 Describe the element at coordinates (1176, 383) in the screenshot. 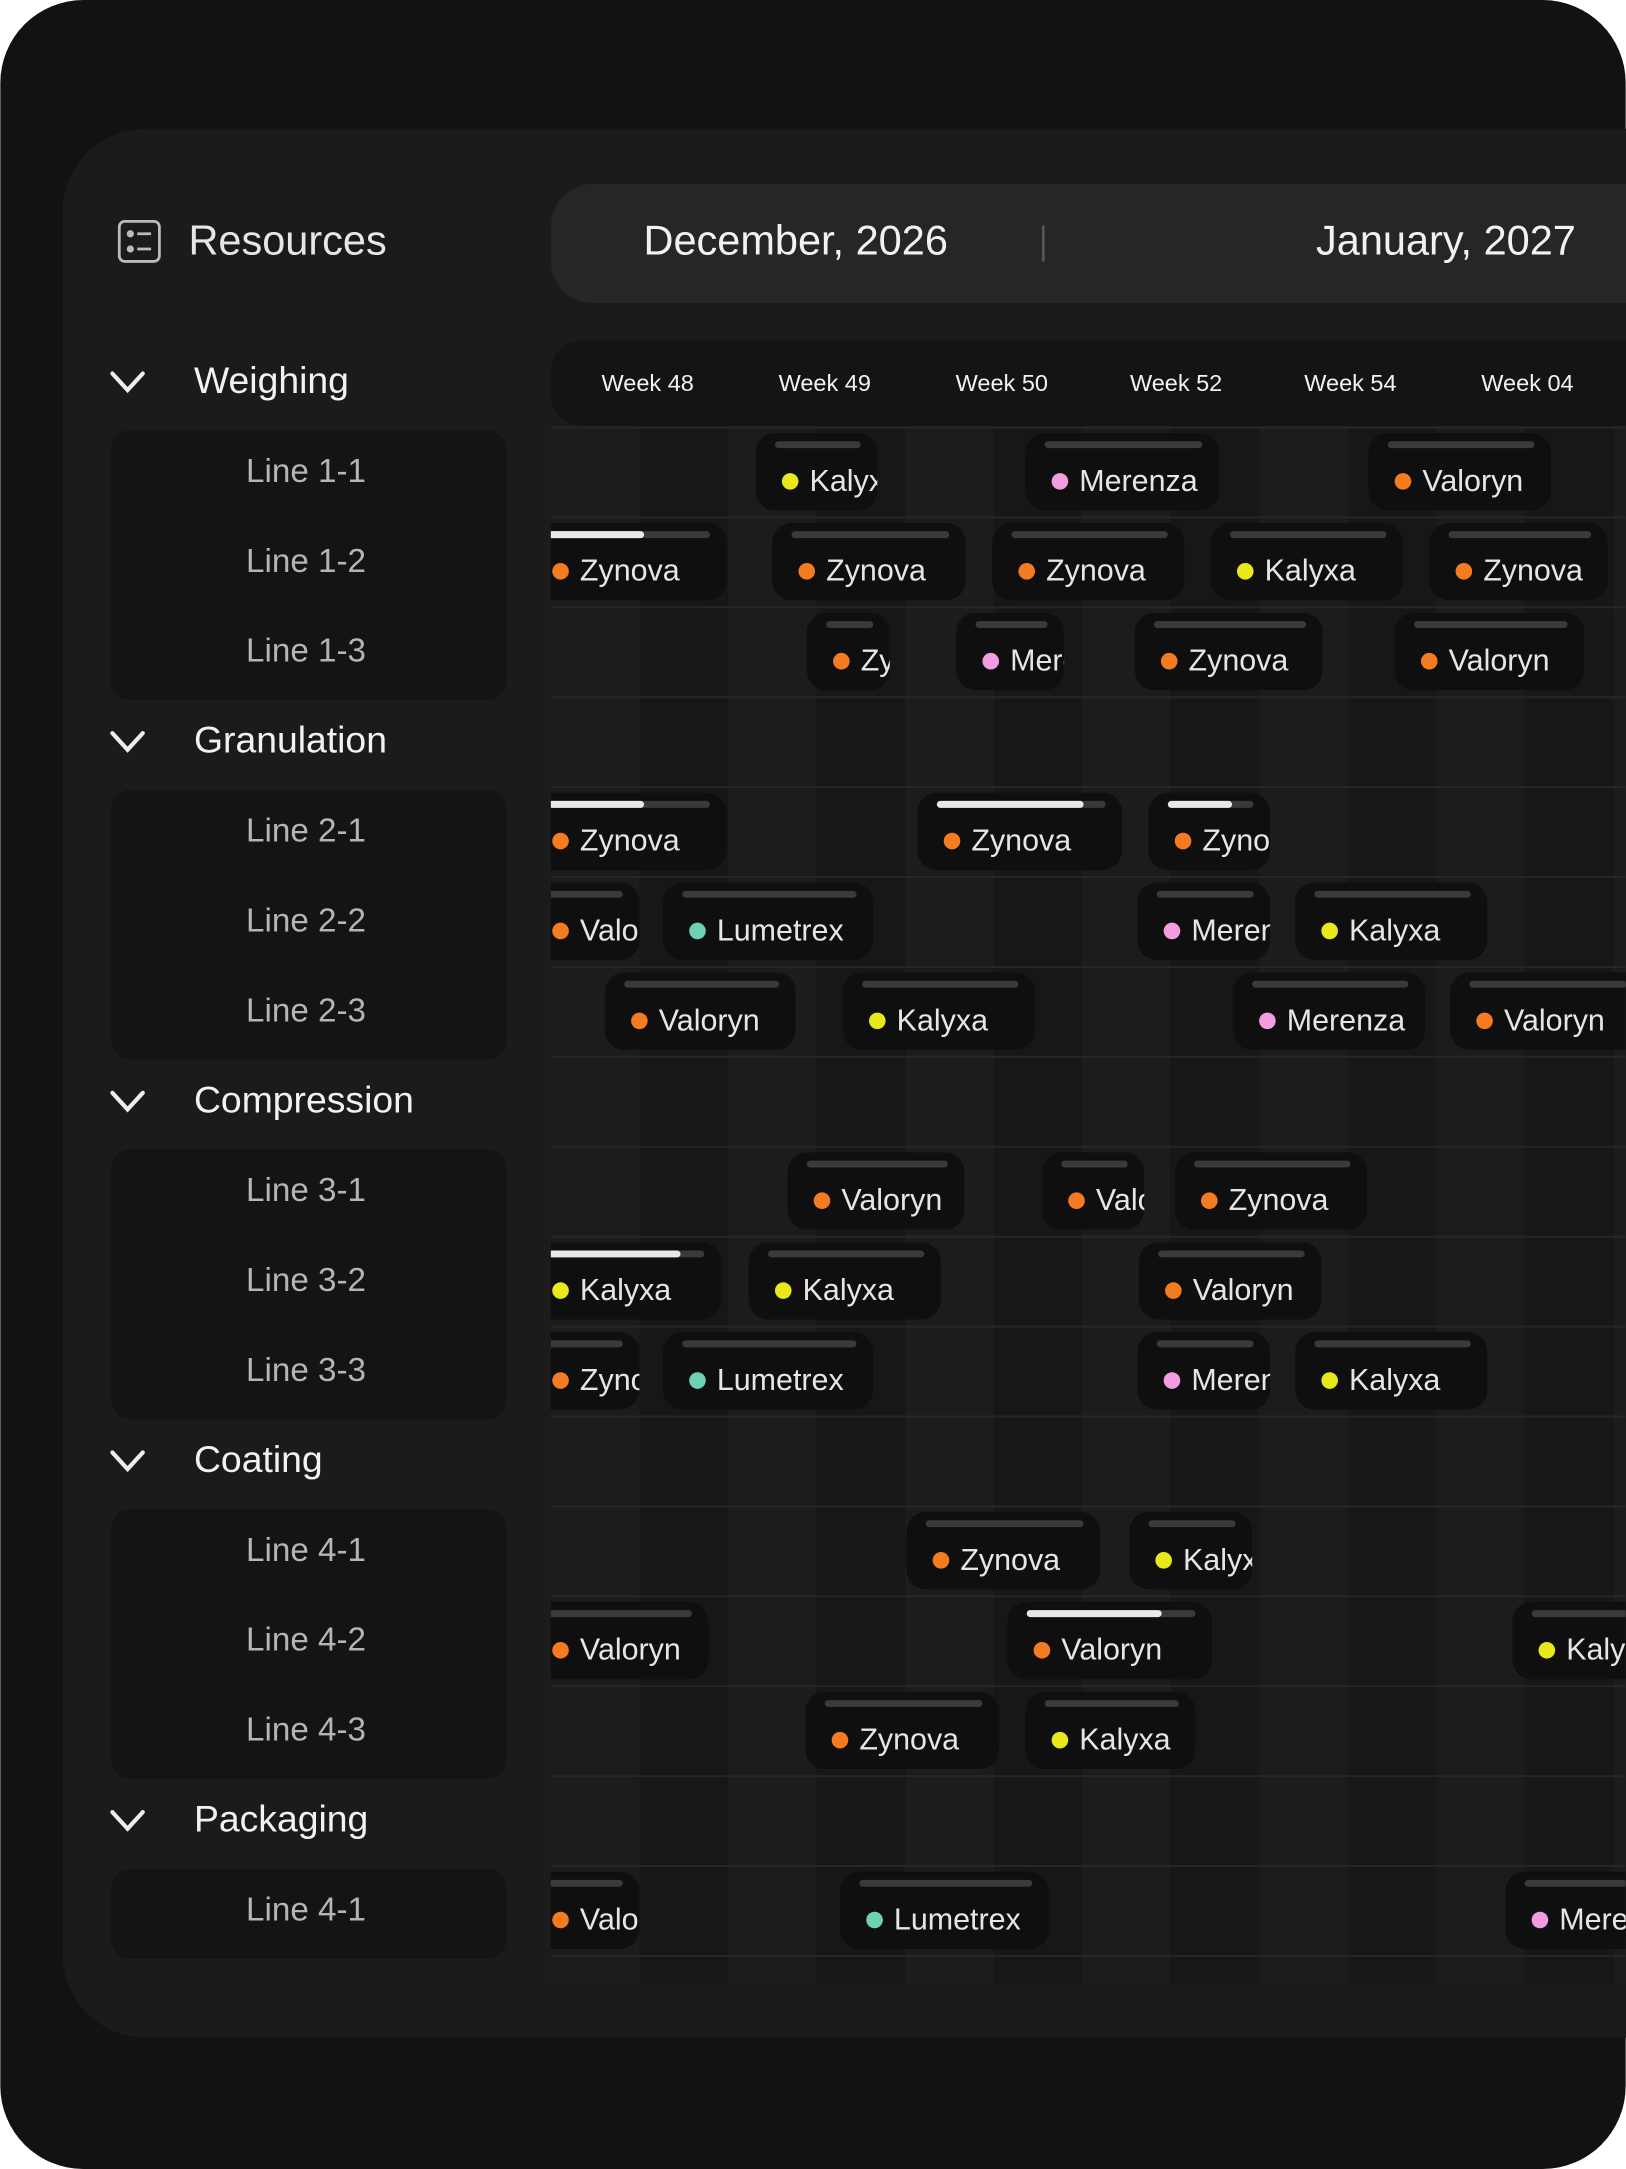

I see `week-label: Week 52` at that location.